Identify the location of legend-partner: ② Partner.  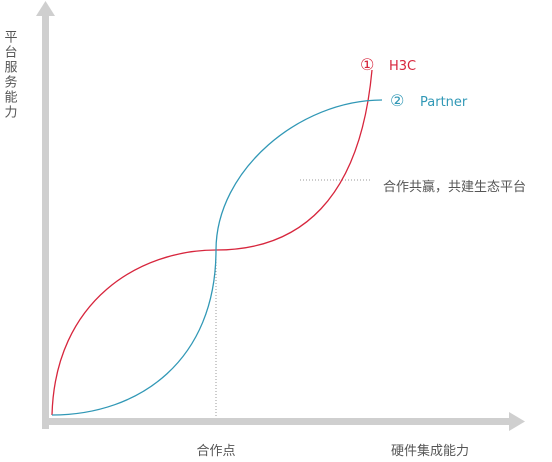
(429, 100).